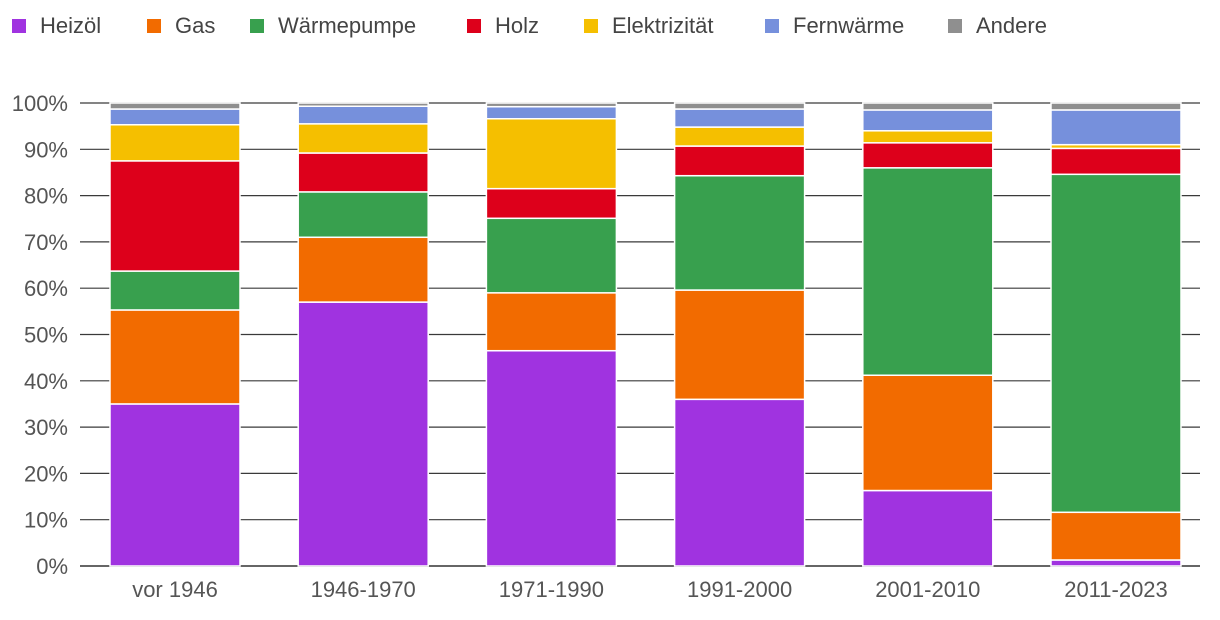 This screenshot has width=1220, height=620. I want to click on legend-swatch-andere, so click(955, 26).